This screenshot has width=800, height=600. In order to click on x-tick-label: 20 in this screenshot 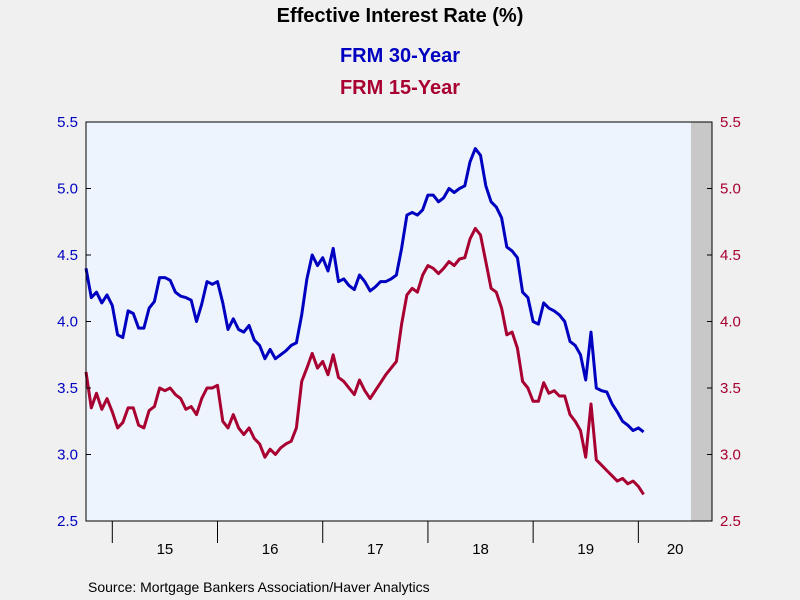, I will do `click(675, 549)`.